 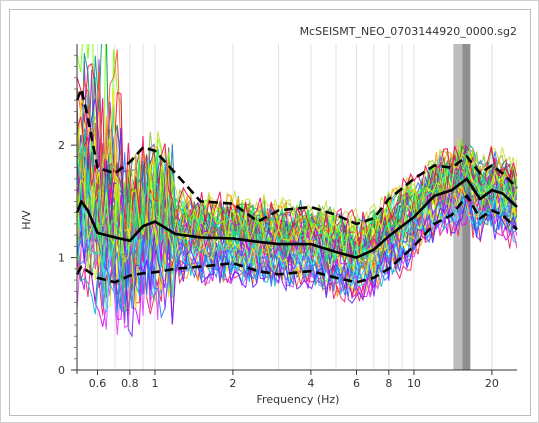 What do you see at coordinates (154, 383) in the screenshot?
I see `x-tick-label: 1` at bounding box center [154, 383].